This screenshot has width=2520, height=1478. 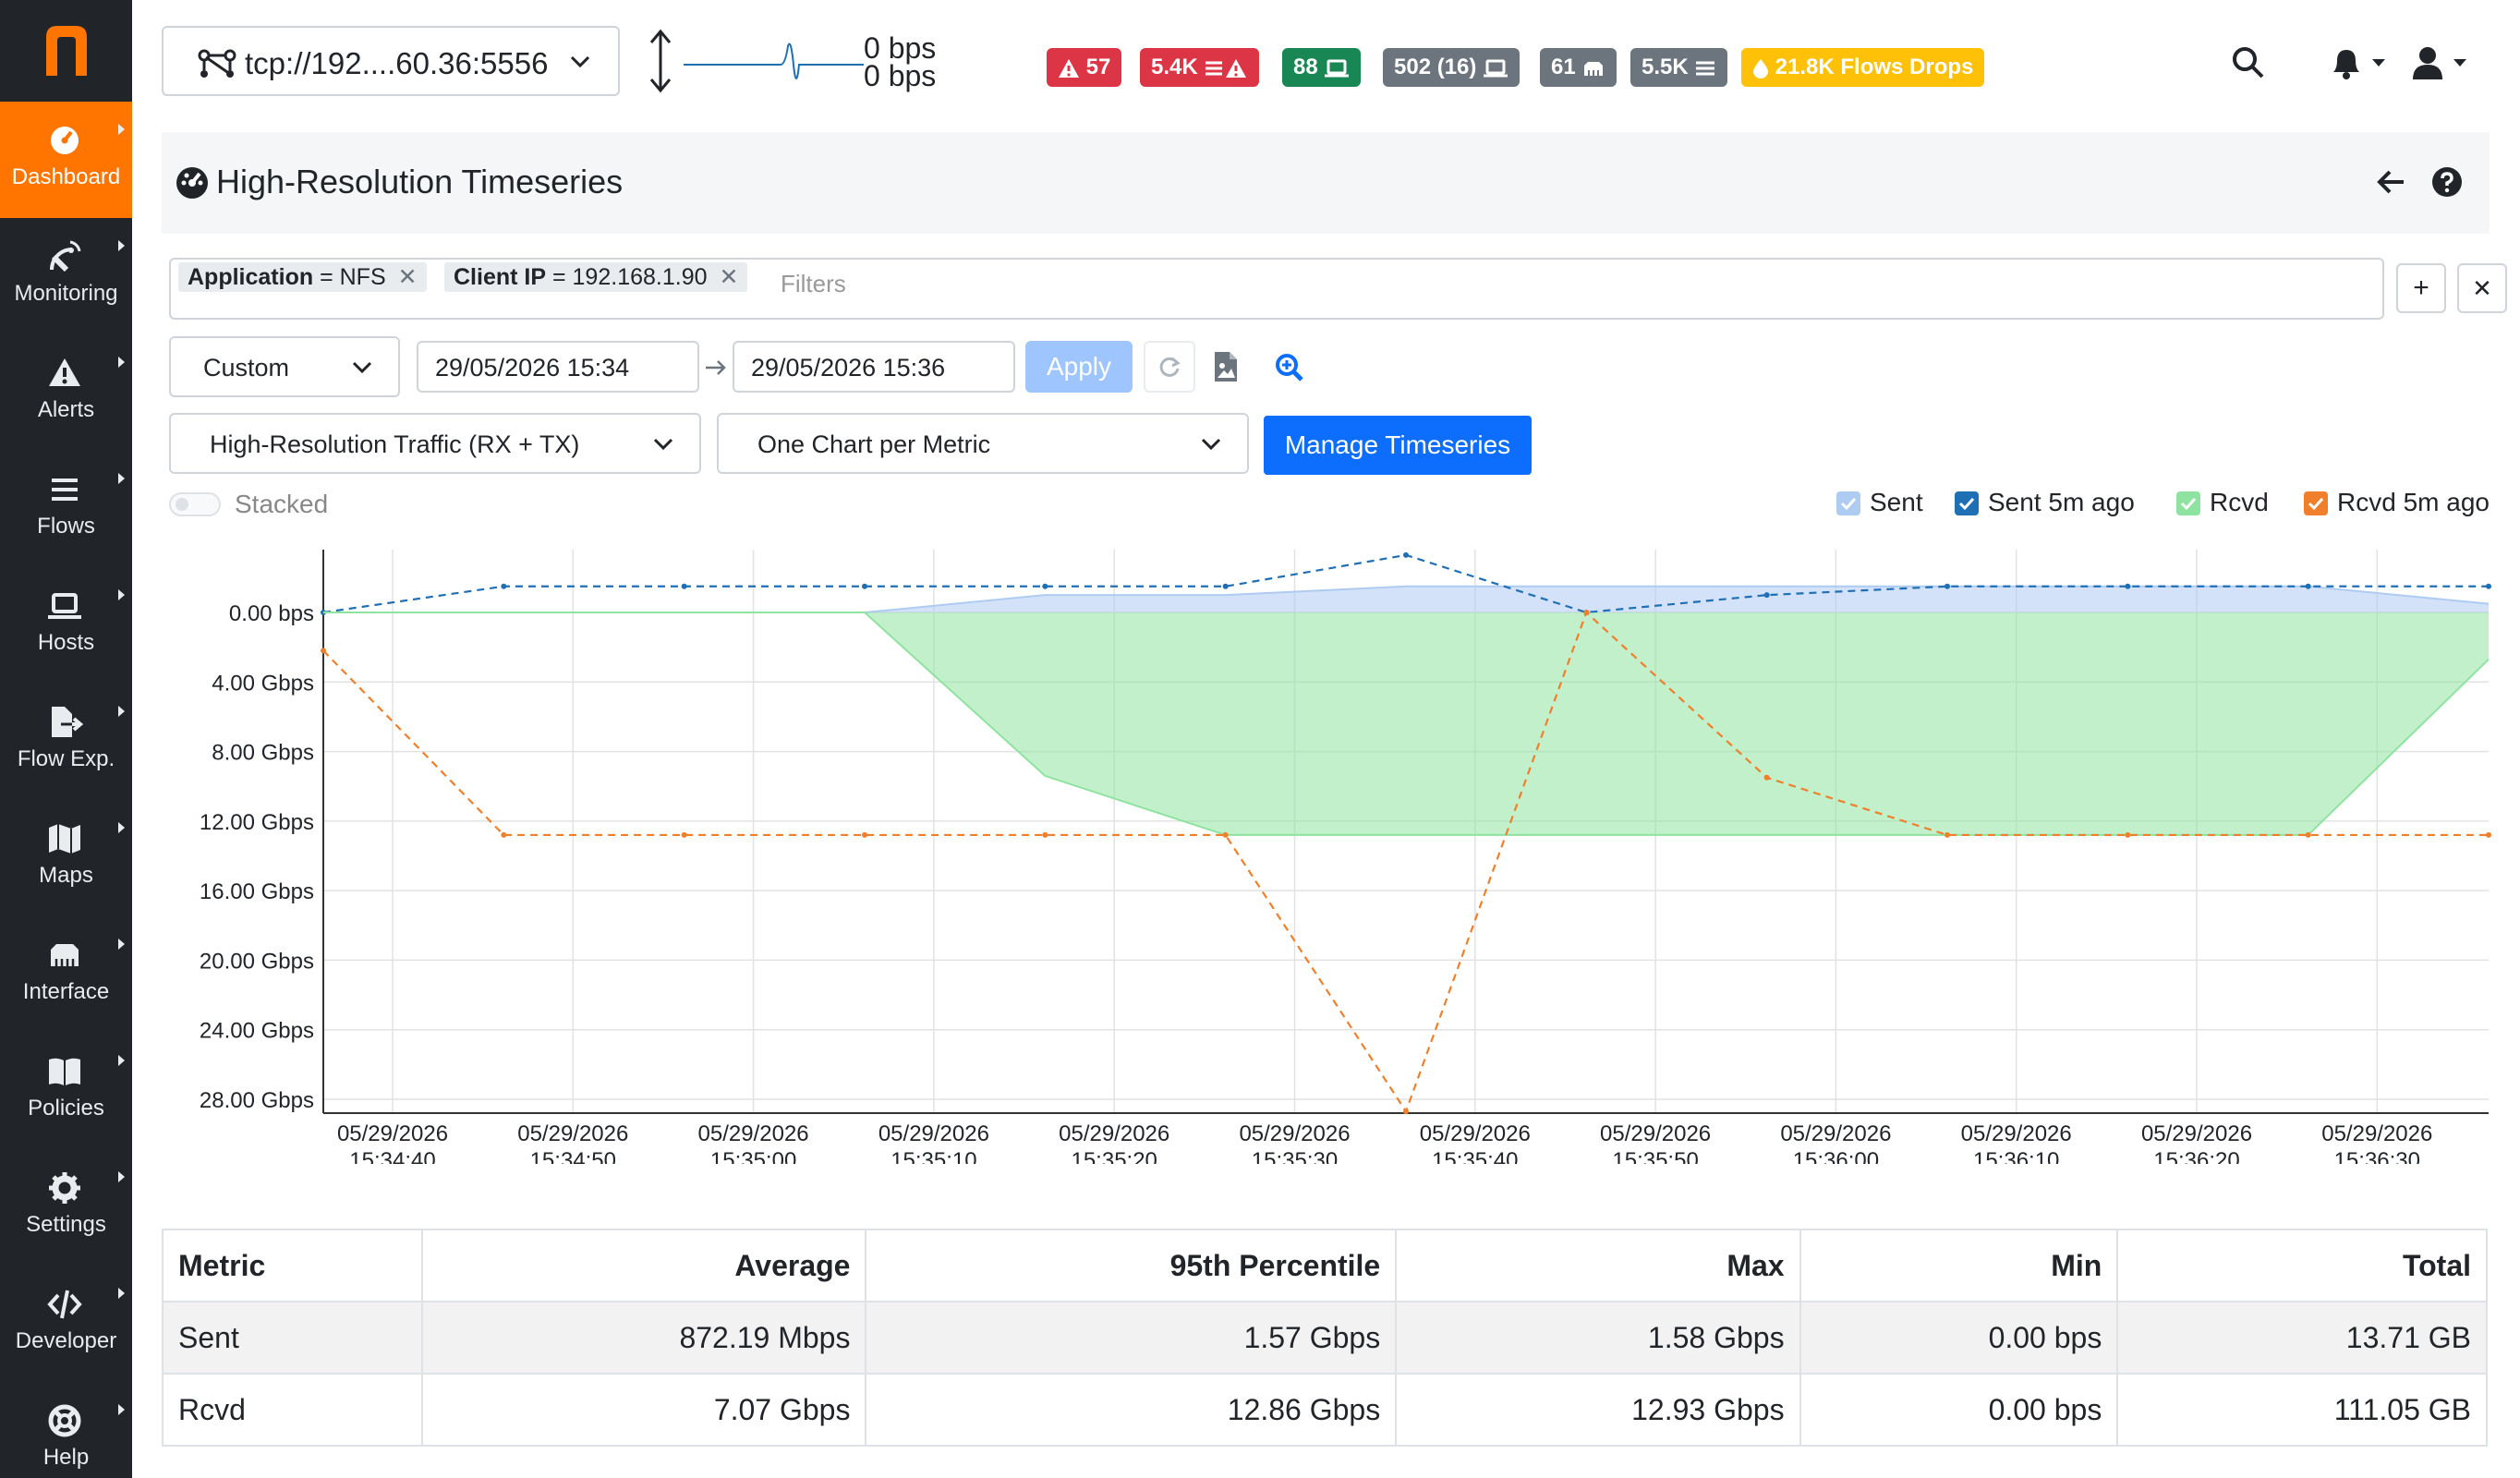 What do you see at coordinates (2391, 182) in the screenshot?
I see `back-arrow-icon` at bounding box center [2391, 182].